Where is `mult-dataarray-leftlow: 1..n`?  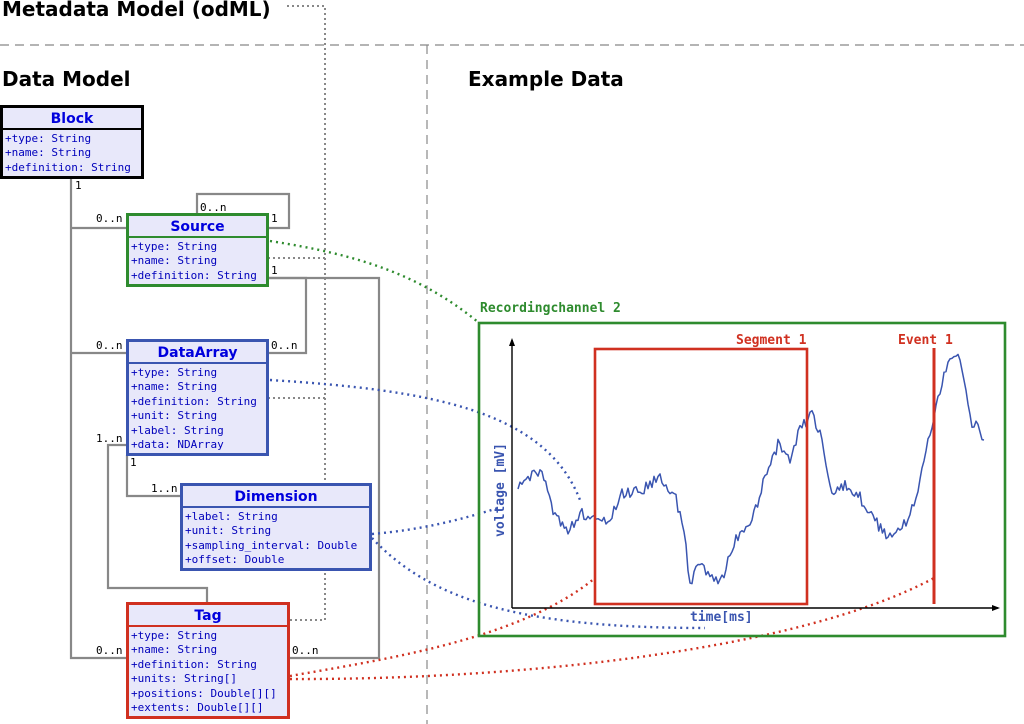
mult-dataarray-leftlow: 1..n is located at coordinates (109, 438).